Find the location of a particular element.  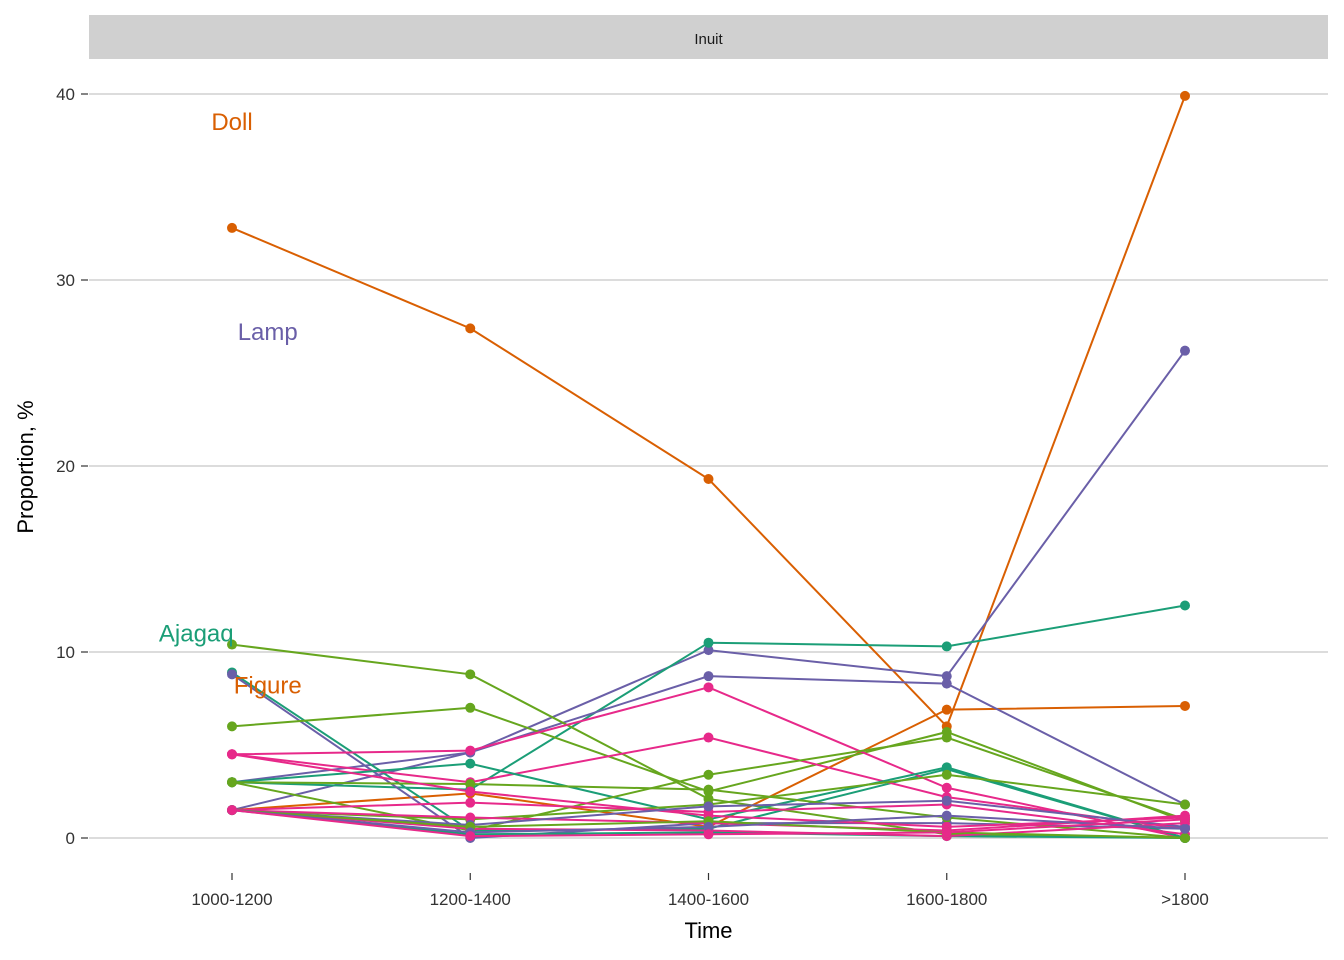

x-tick-label: >1800 is located at coordinates (1185, 899).